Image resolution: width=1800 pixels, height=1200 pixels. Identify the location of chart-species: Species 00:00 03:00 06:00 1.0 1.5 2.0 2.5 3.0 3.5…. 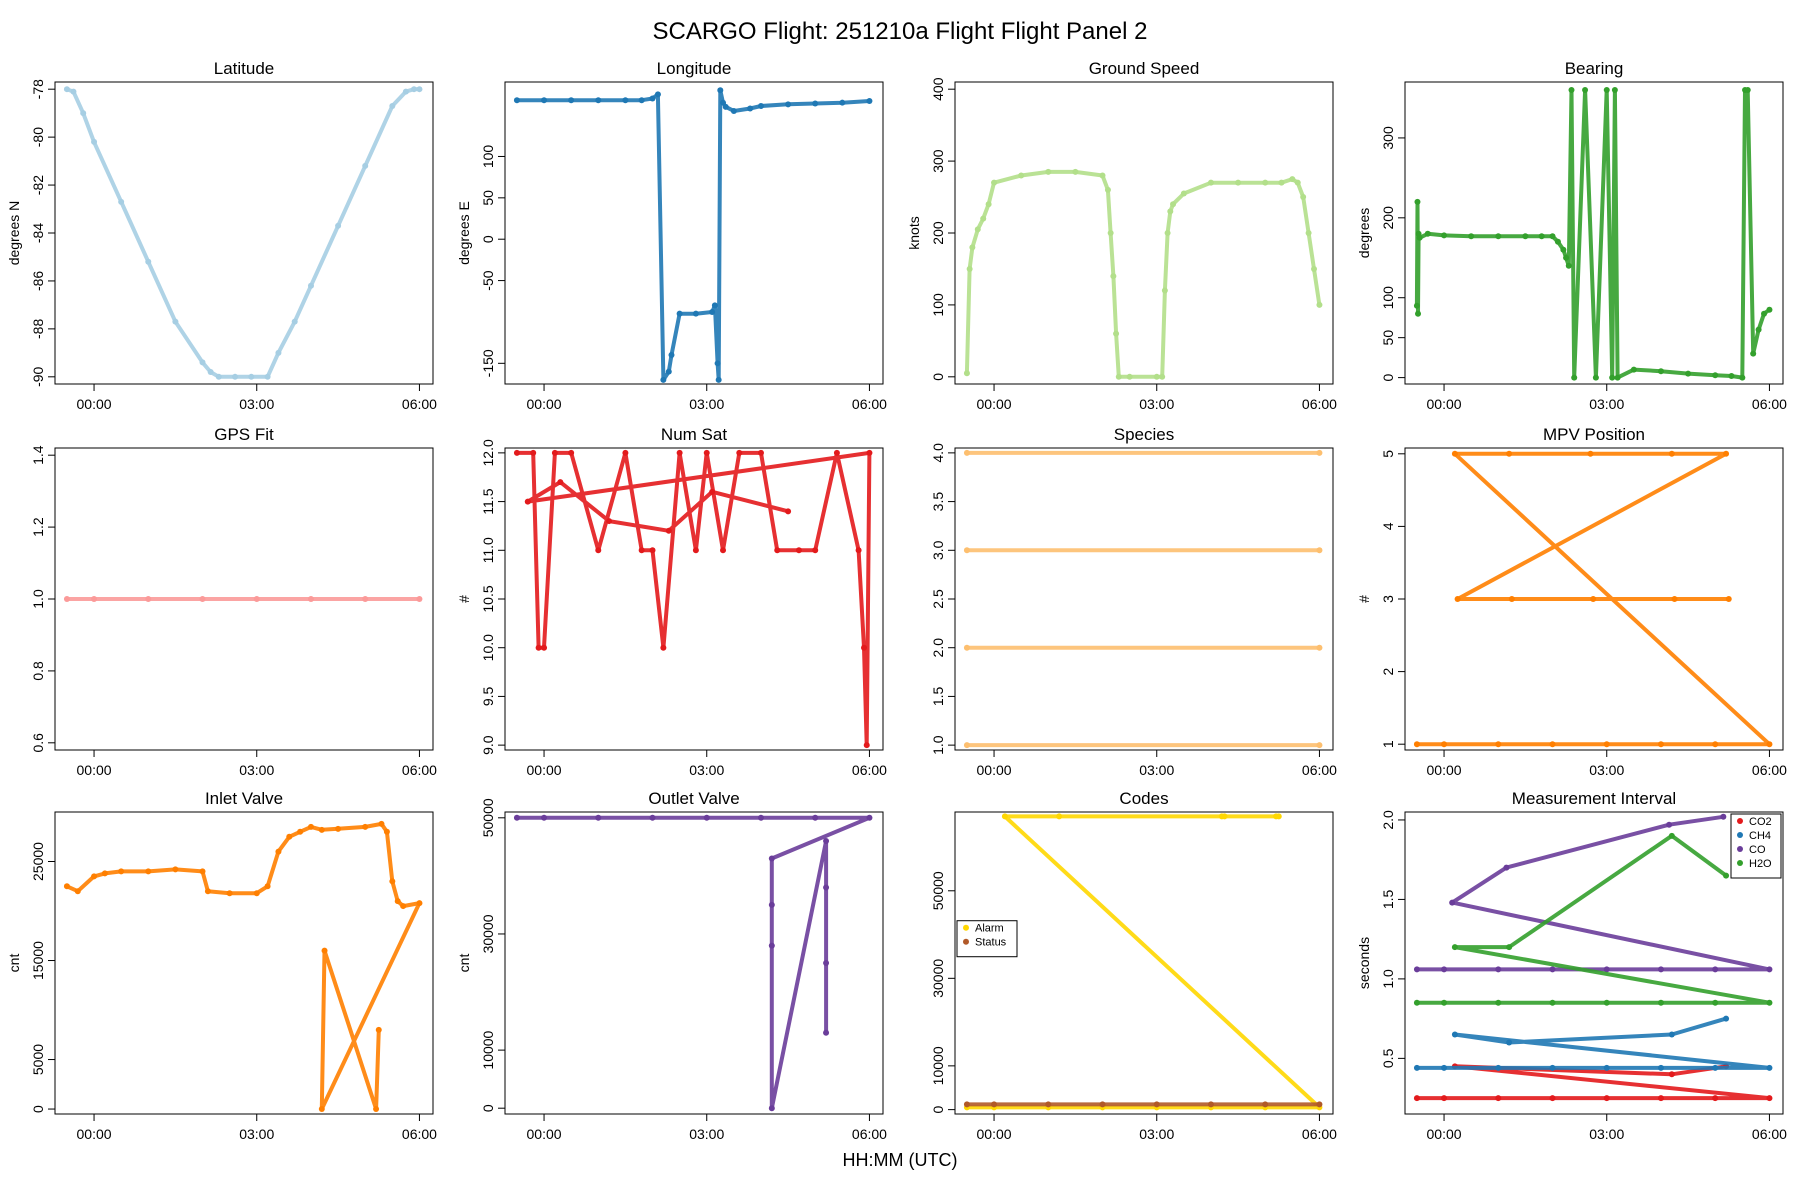
(1133, 601).